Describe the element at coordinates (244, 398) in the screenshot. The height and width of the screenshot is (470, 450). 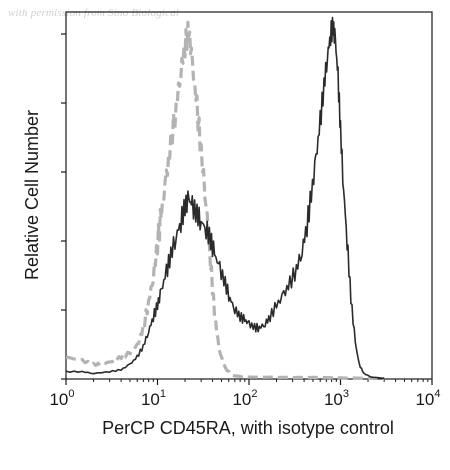
I see `x-tick-label: 10²` at that location.